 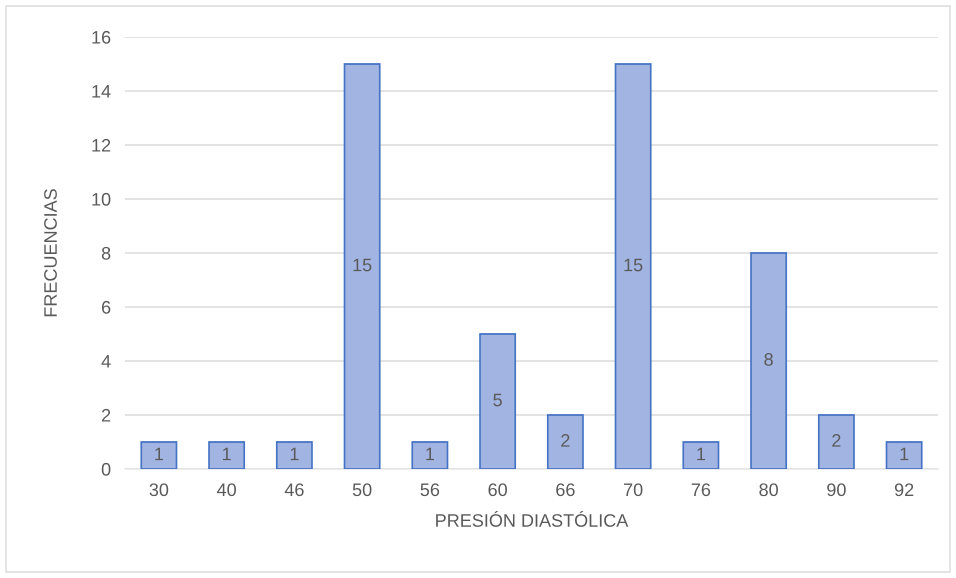 I want to click on x-tick-label: 80, so click(x=768, y=489).